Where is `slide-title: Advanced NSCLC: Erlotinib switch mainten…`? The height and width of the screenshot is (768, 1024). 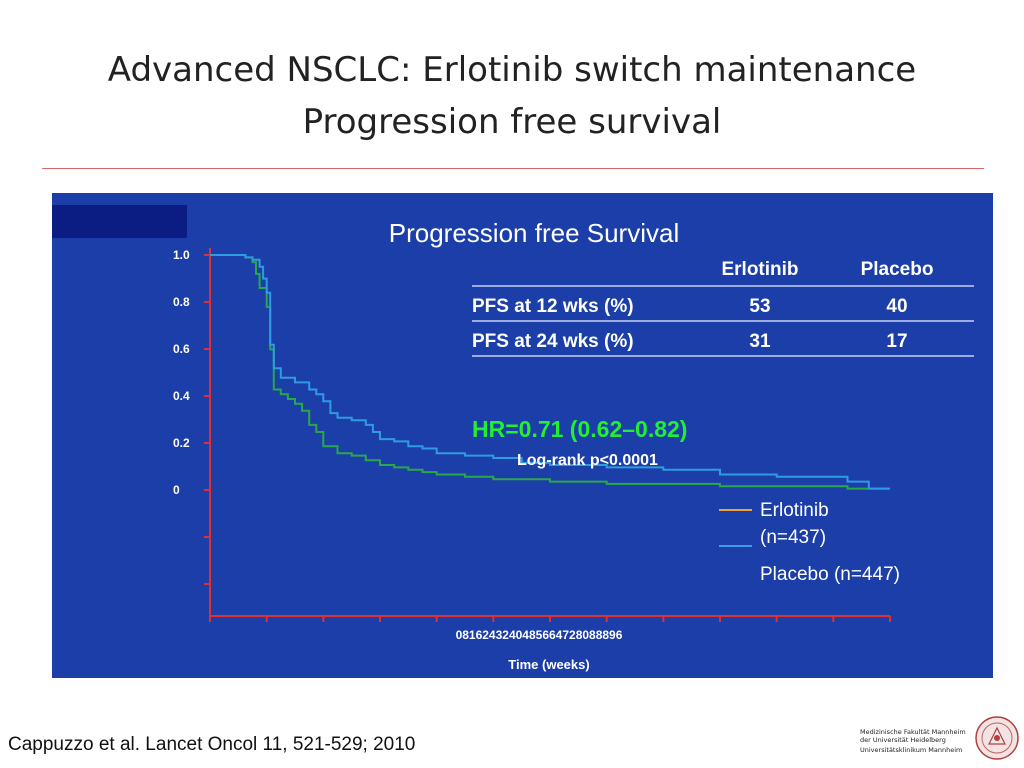
slide-title: Advanced NSCLC: Erlotinib switch mainten… is located at coordinates (512, 96).